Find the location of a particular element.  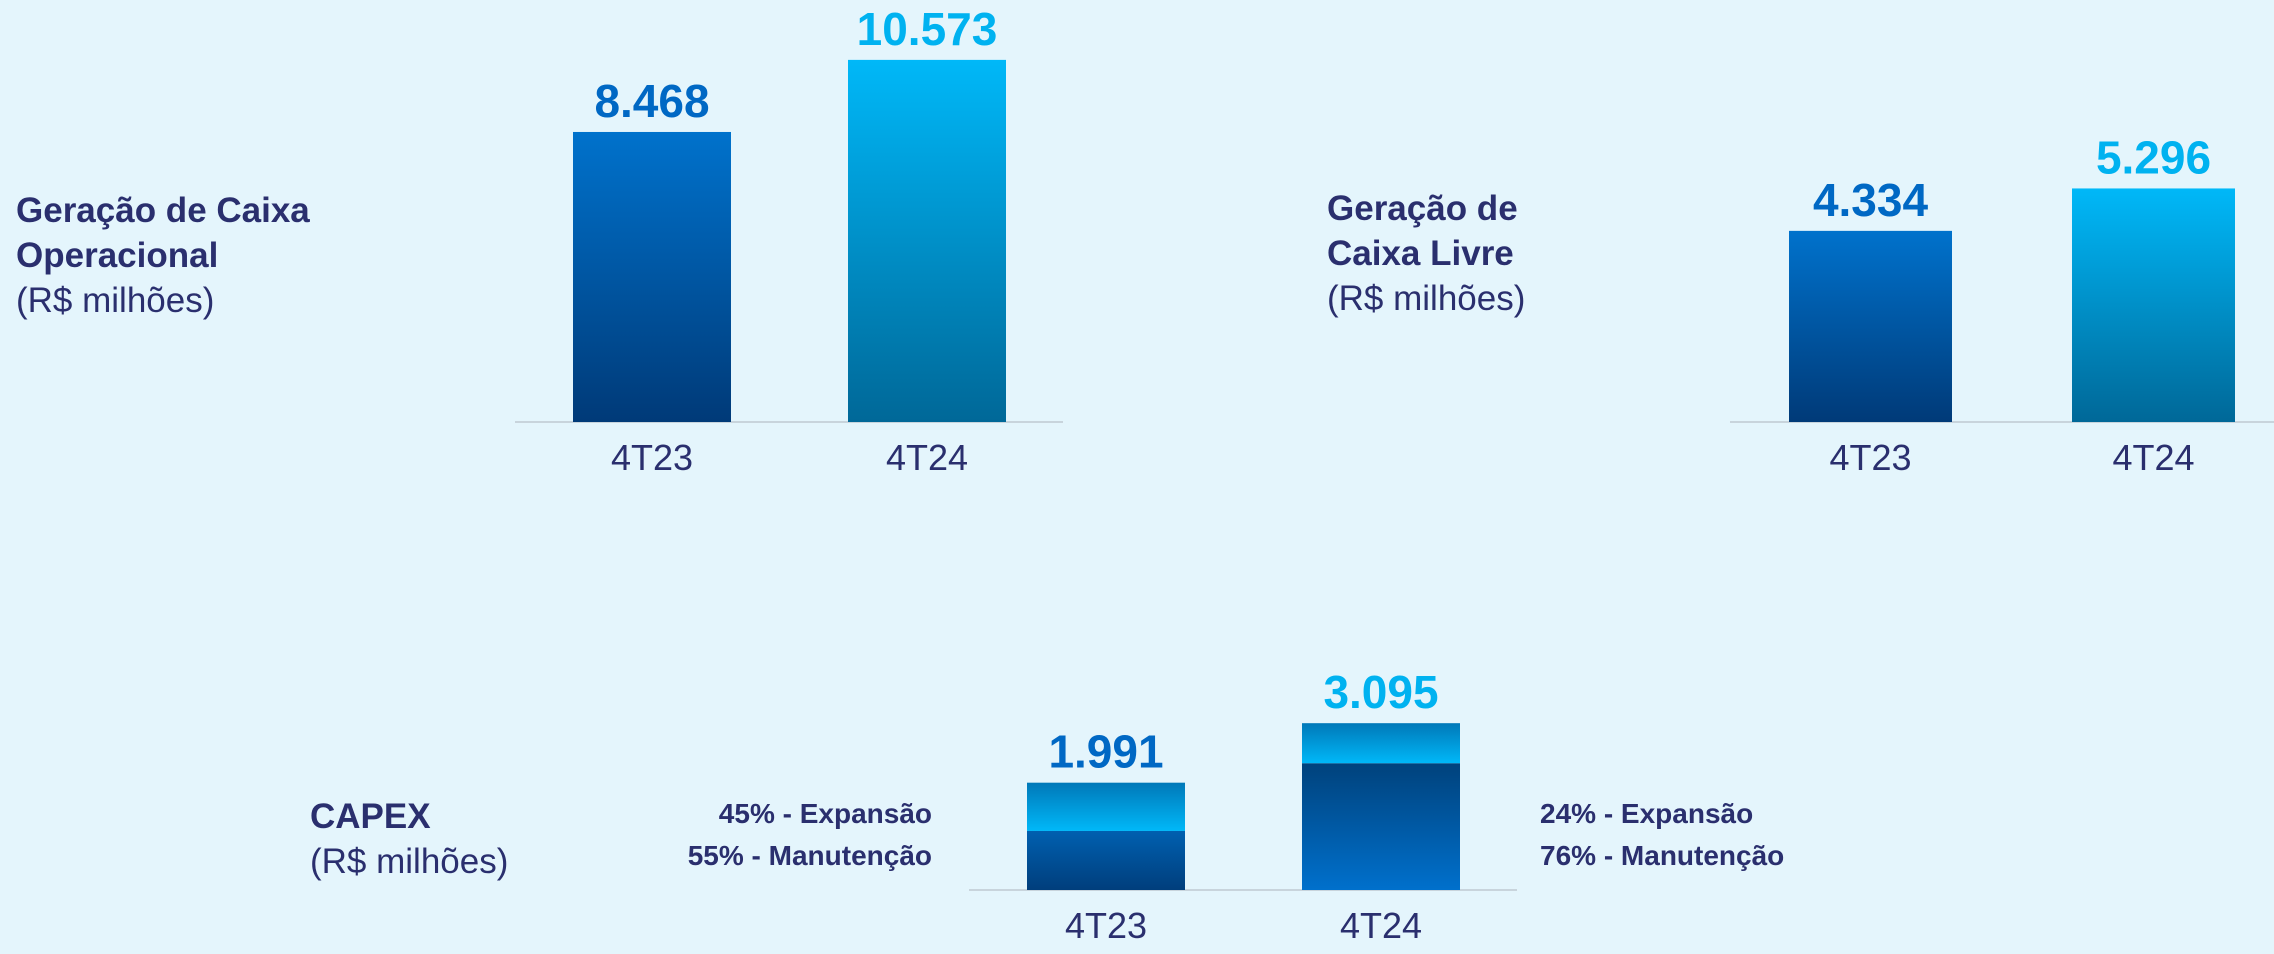

value-label: 3.095 is located at coordinates (1380, 692).